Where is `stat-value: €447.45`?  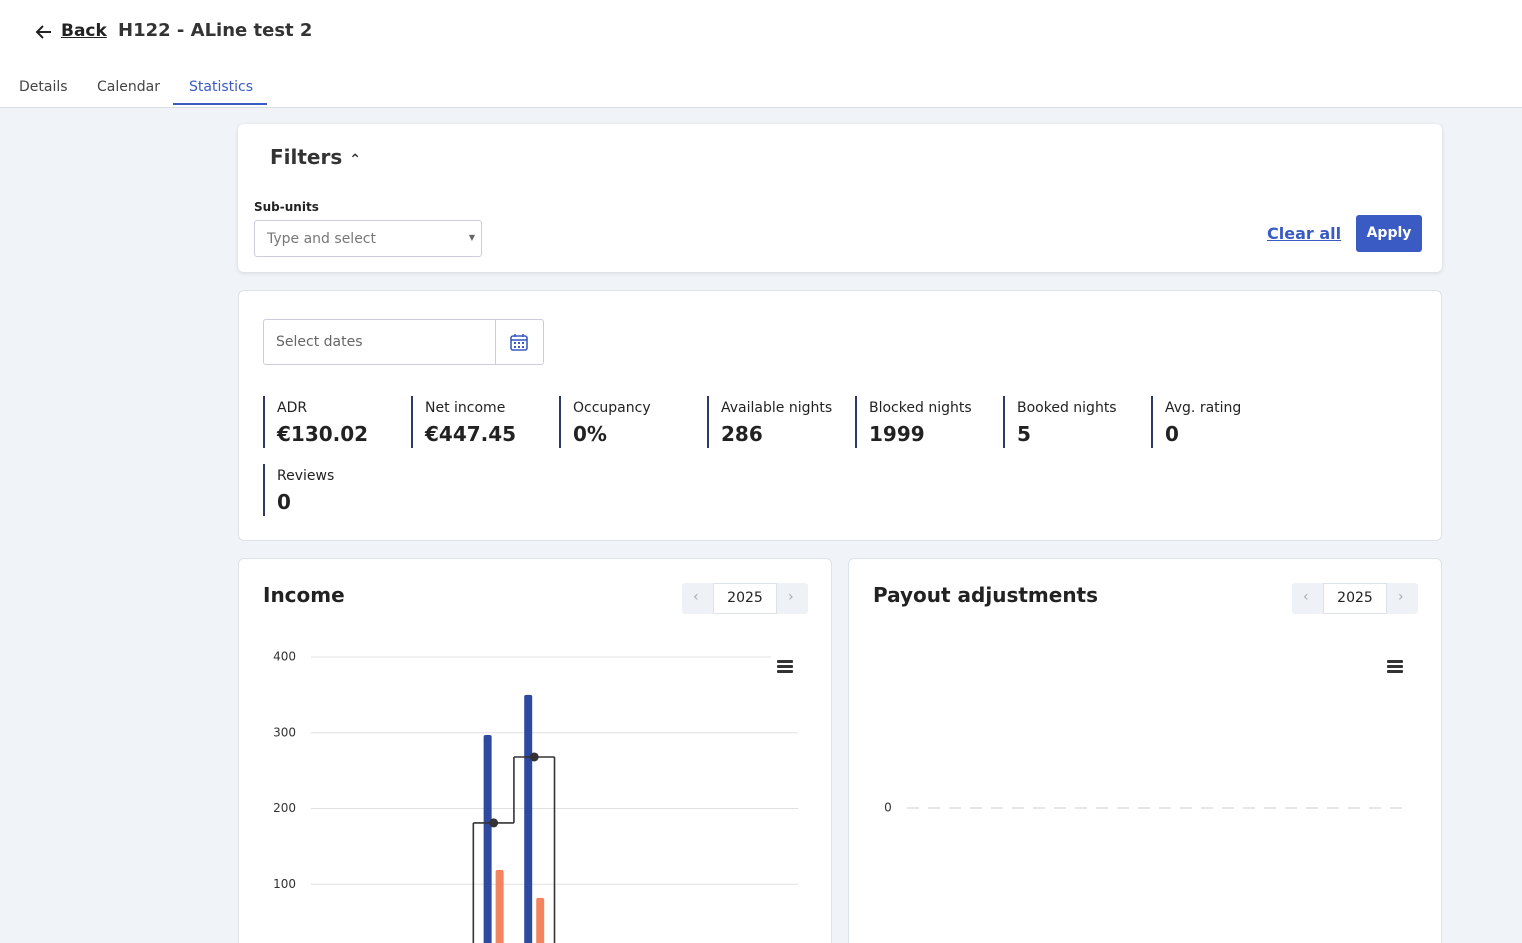
stat-value: €447.45 is located at coordinates (471, 434).